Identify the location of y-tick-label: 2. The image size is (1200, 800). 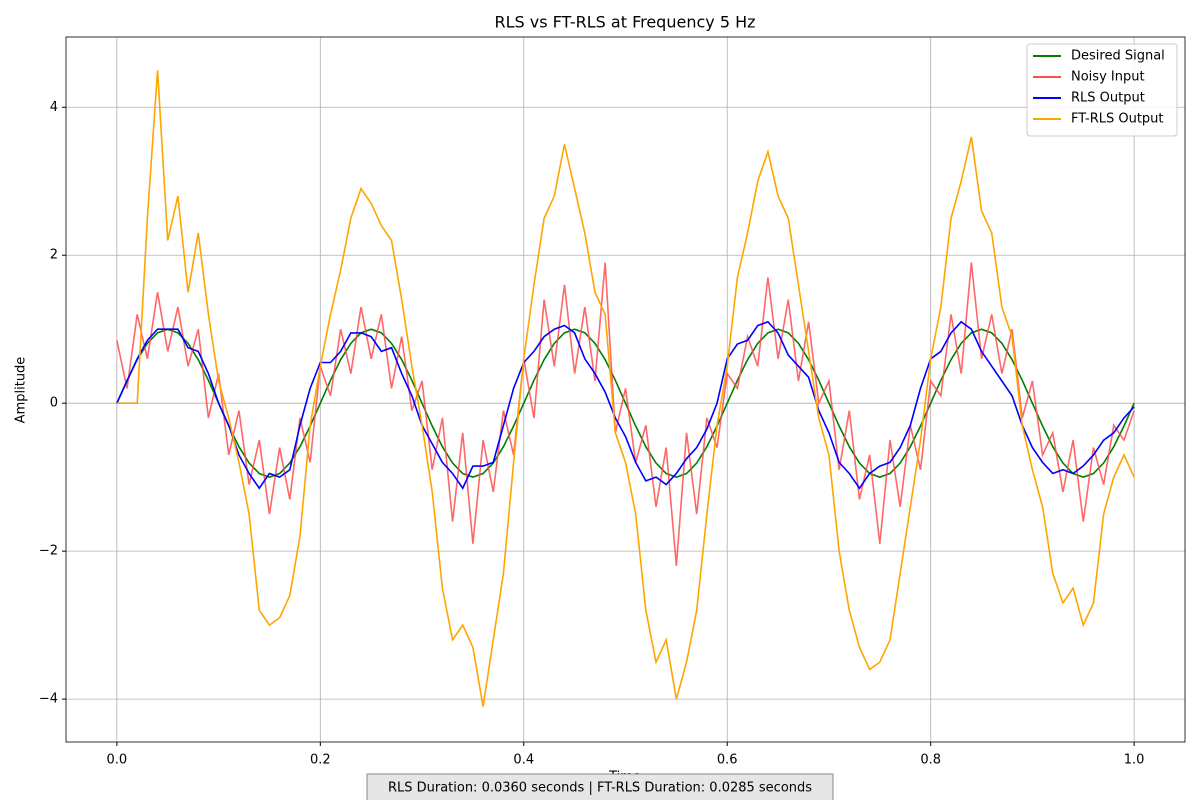
(54, 255).